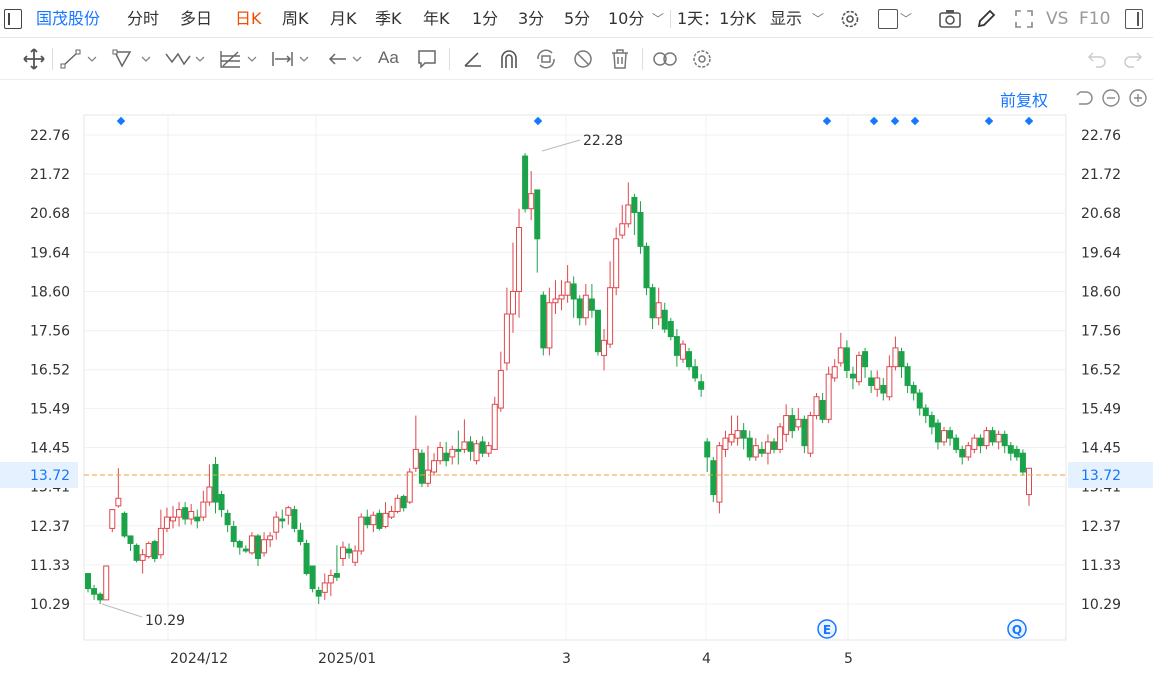 Image resolution: width=1153 pixels, height=678 pixels. I want to click on panel-icon, so click(1134, 19).